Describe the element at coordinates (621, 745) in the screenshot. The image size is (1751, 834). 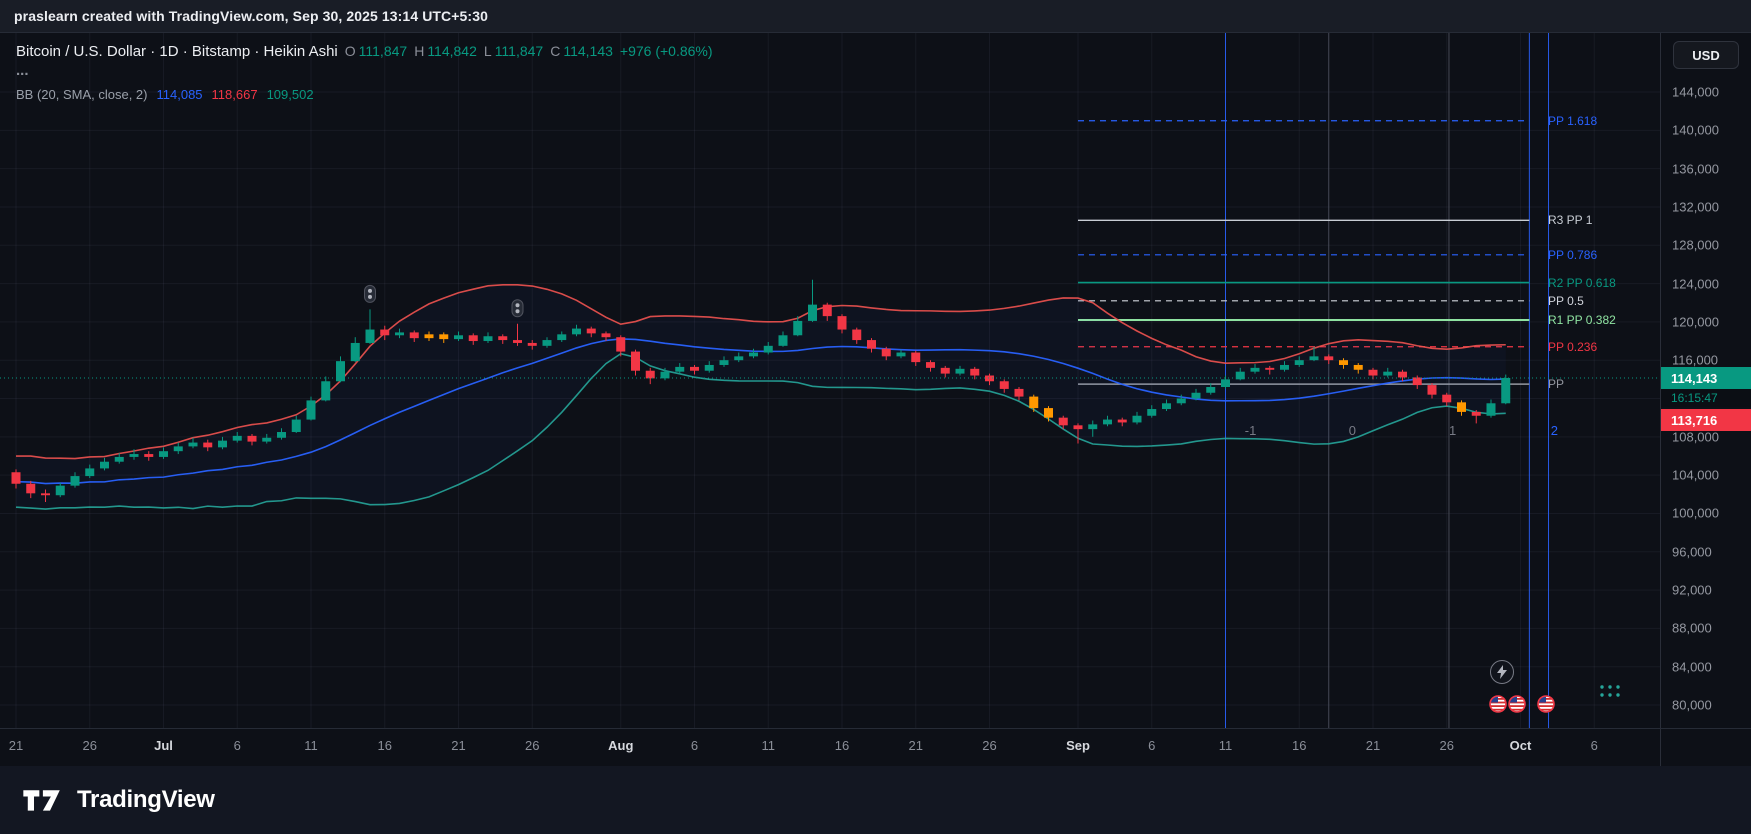
I see `time-tick-label: Aug` at that location.